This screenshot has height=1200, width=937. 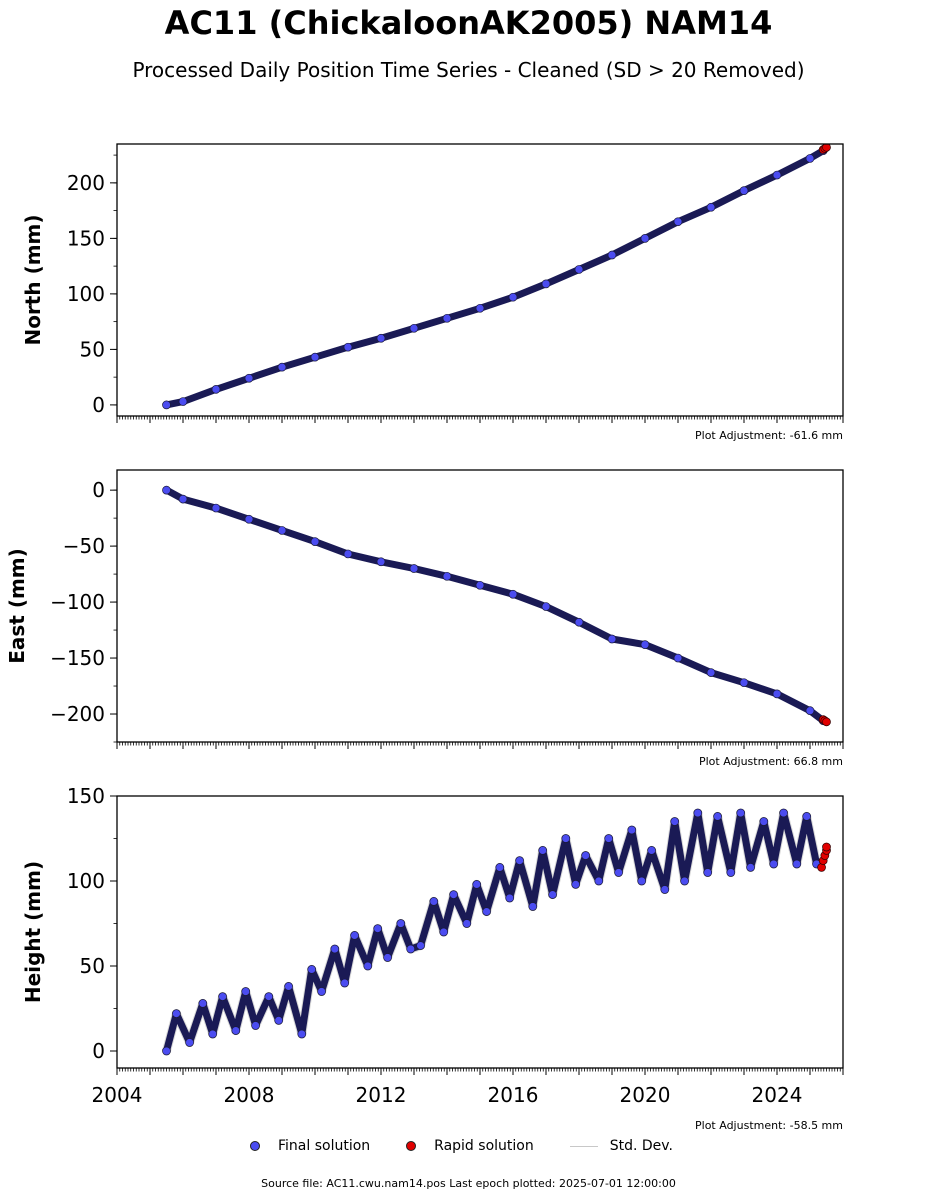 What do you see at coordinates (77, 658) in the screenshot?
I see `y-tick-label: −150` at bounding box center [77, 658].